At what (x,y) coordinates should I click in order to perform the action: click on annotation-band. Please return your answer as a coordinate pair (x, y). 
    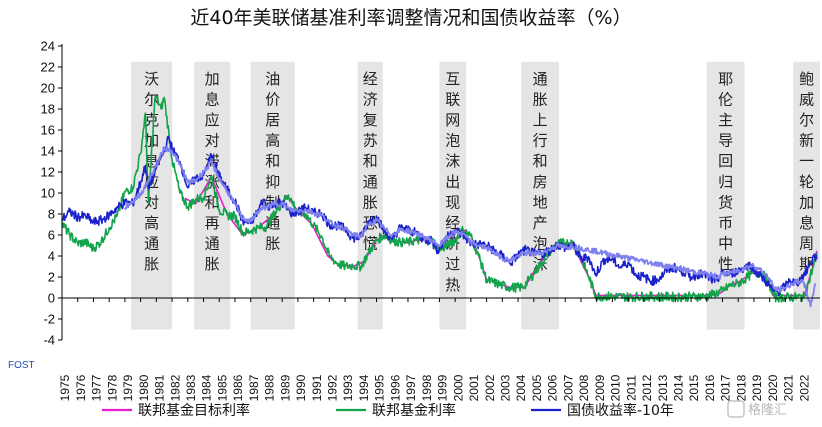
    Looking at the image, I should click on (370, 195).